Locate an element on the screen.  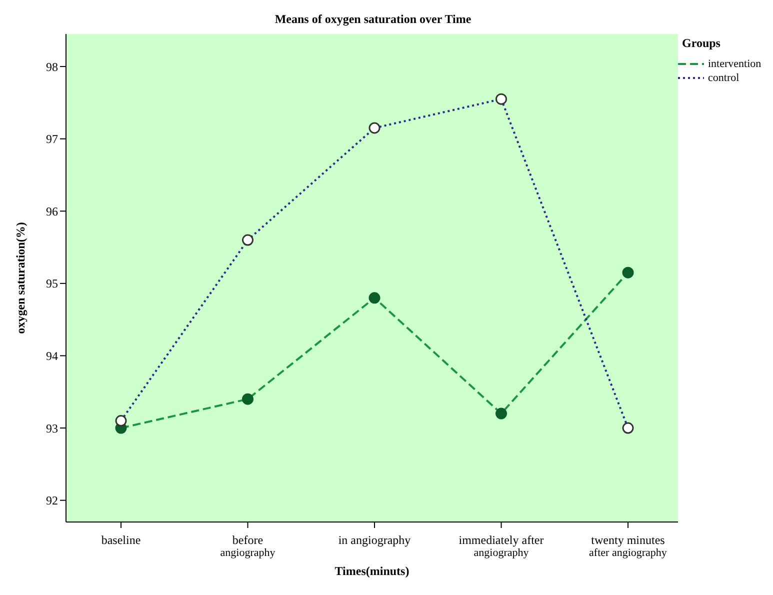
x-tick-label: baseline is located at coordinates (121, 540).